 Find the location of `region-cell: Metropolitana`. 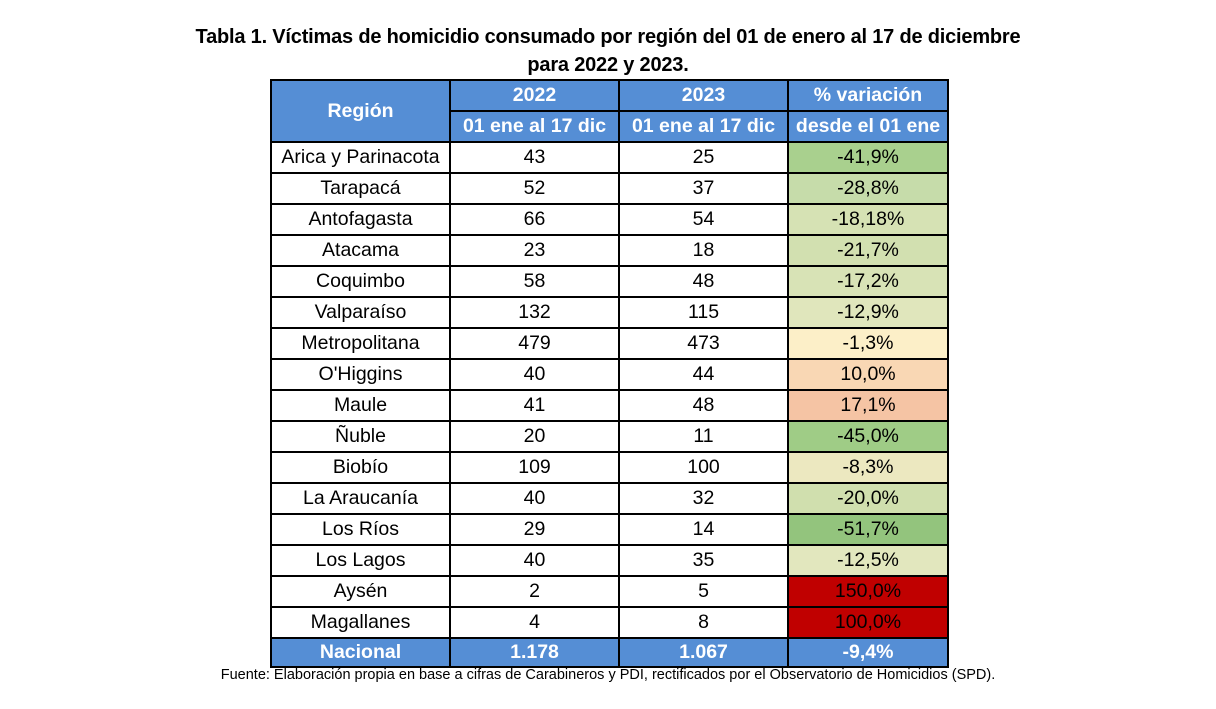

region-cell: Metropolitana is located at coordinates (360, 343).